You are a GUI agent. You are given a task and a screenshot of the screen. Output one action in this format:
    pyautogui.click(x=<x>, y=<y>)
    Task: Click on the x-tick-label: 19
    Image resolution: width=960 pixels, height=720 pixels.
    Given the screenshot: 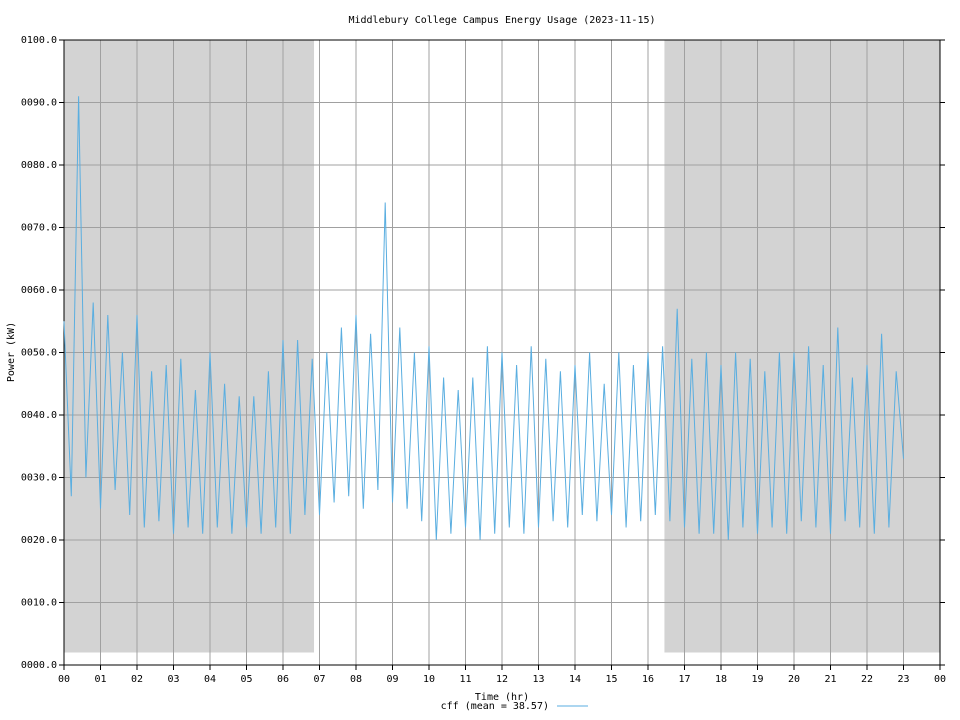 What is the action you would take?
    pyautogui.click(x=757, y=679)
    